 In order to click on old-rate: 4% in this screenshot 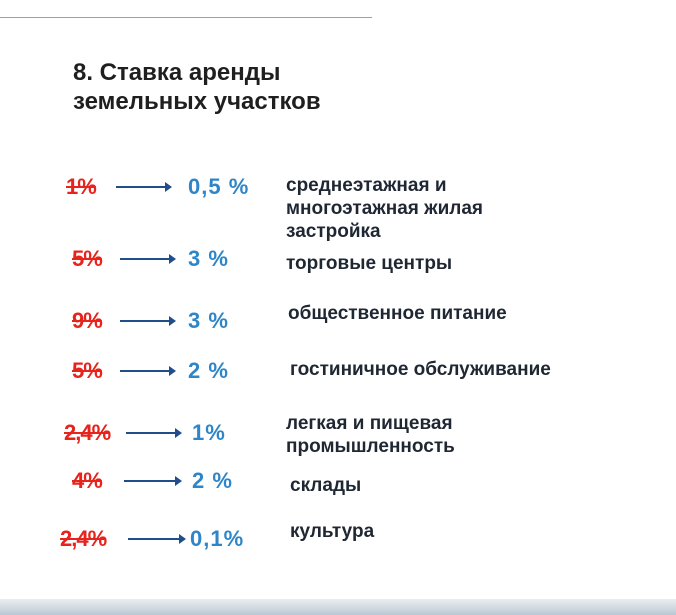, I will do `click(87, 480)`.